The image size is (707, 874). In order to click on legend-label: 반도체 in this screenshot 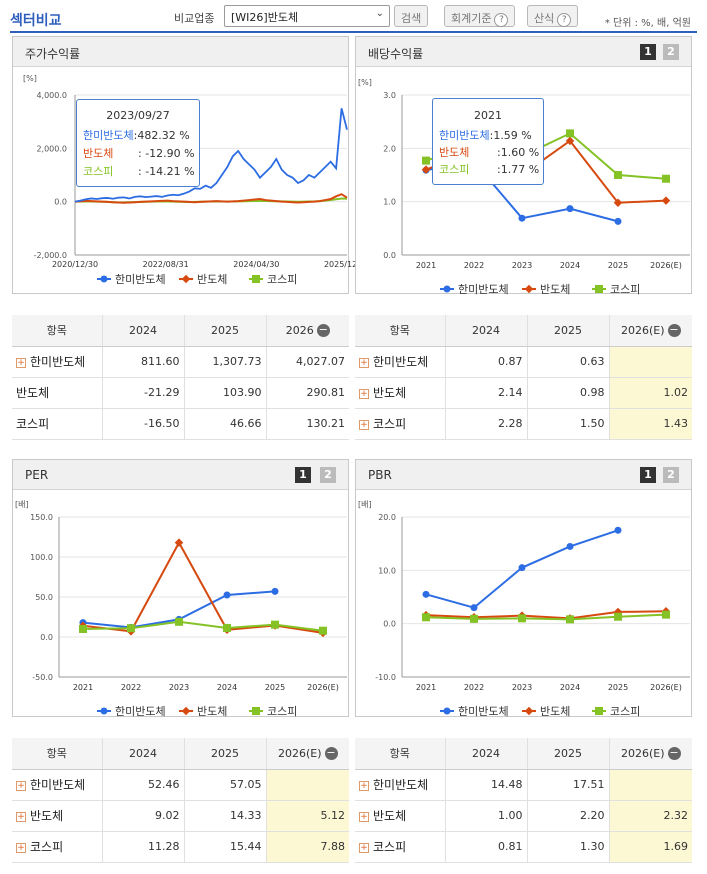, I will do `click(212, 711)`.